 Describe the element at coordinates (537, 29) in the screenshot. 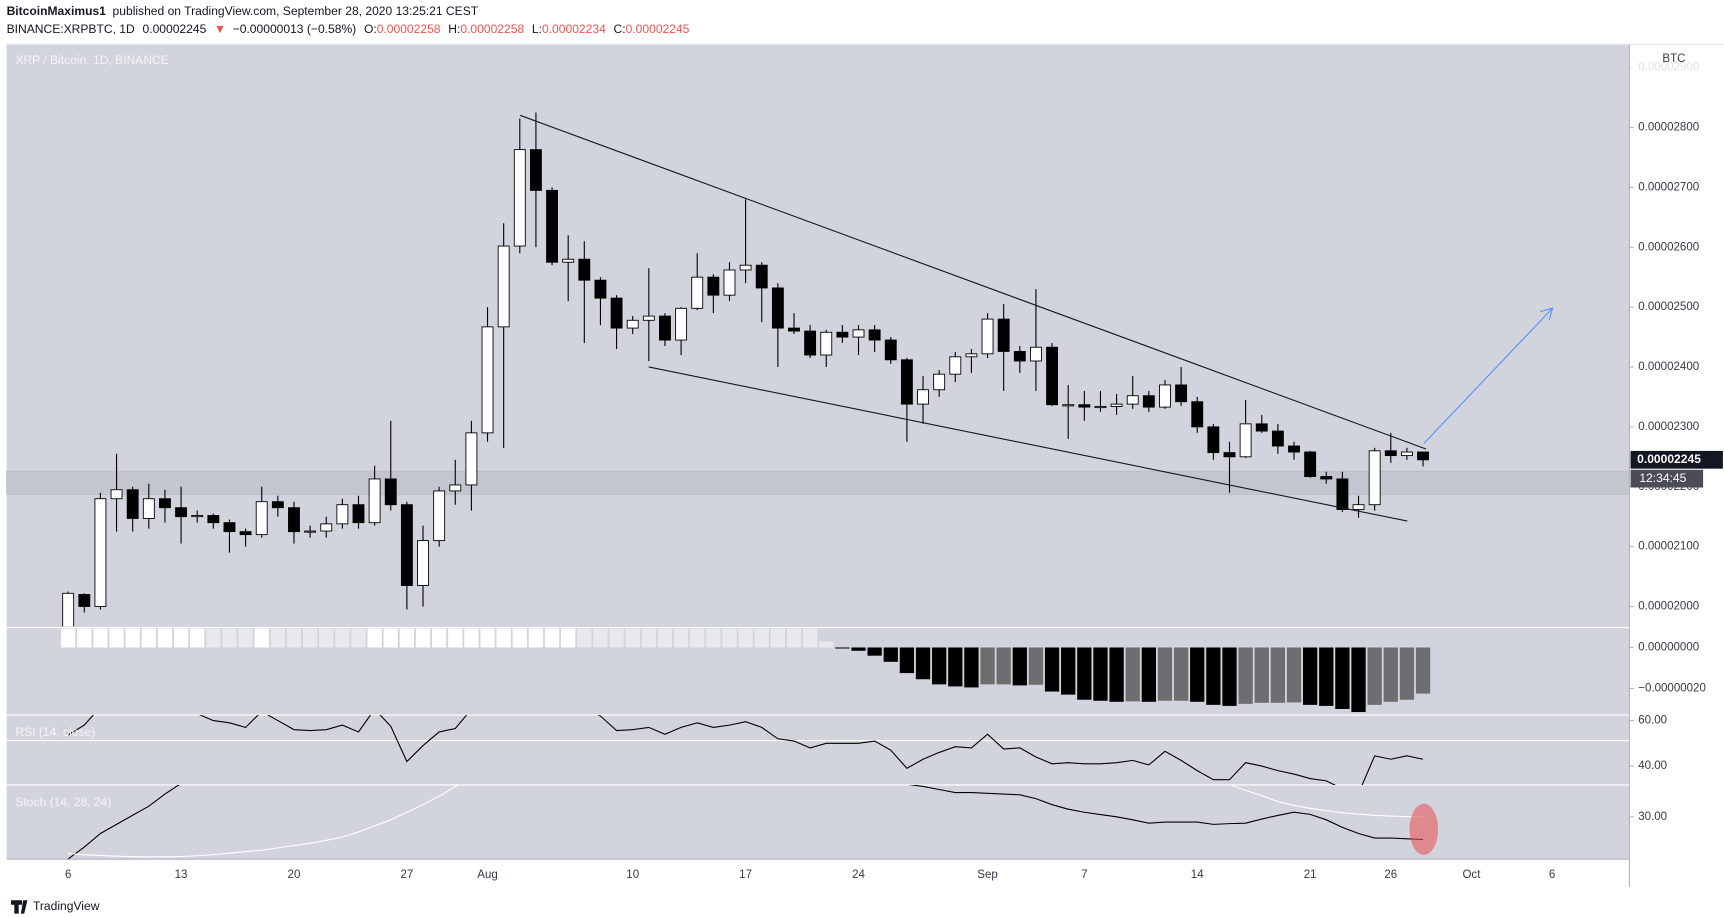

I see `low-label: L:` at that location.